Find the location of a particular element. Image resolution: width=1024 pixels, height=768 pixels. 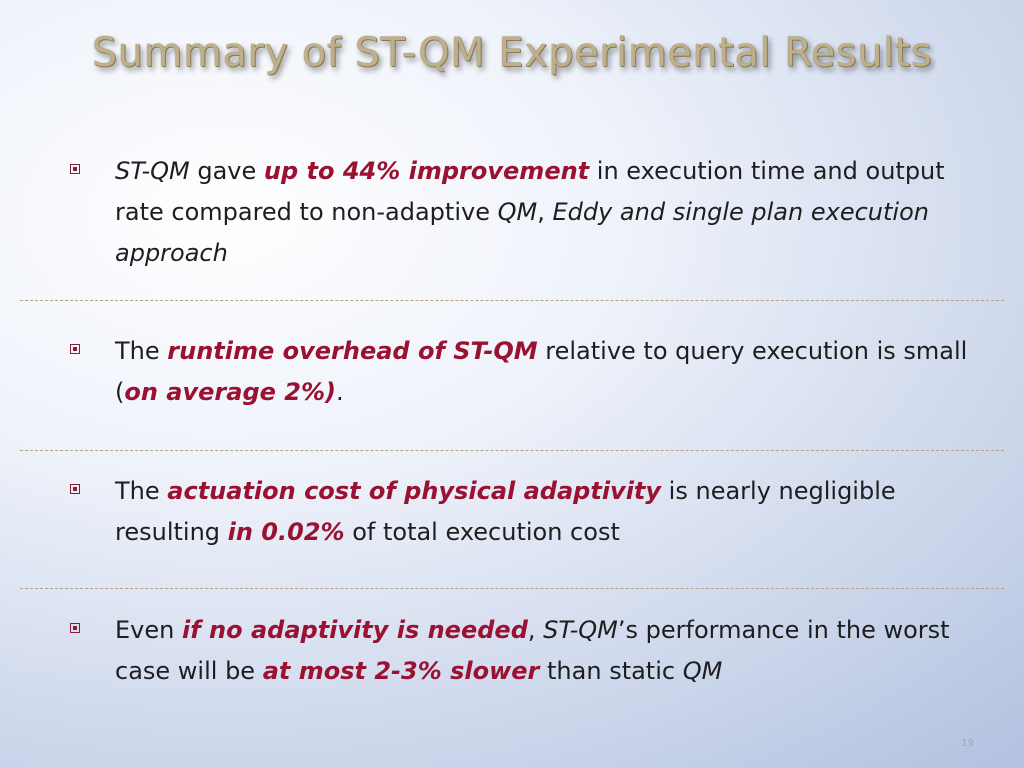

text-run: than static is located at coordinates (611, 671).